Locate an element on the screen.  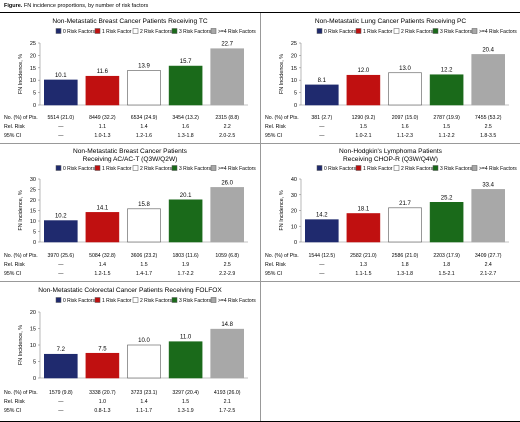
bar-value-label: 14.2 is located at coordinates (322, 216).